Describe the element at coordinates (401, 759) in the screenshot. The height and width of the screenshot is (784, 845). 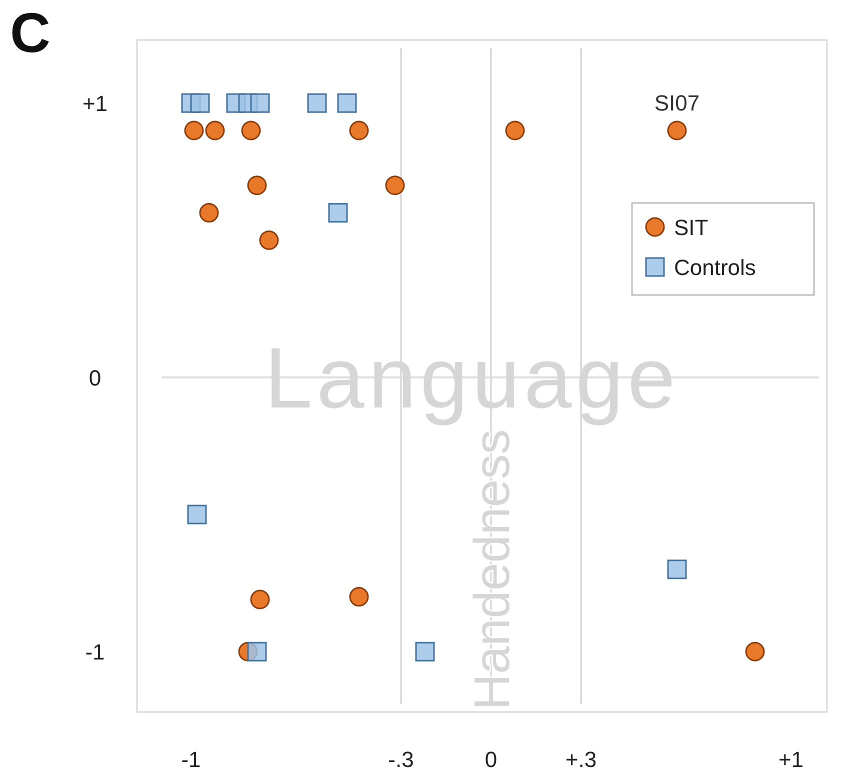
I see `x-tick-label: -.3` at that location.